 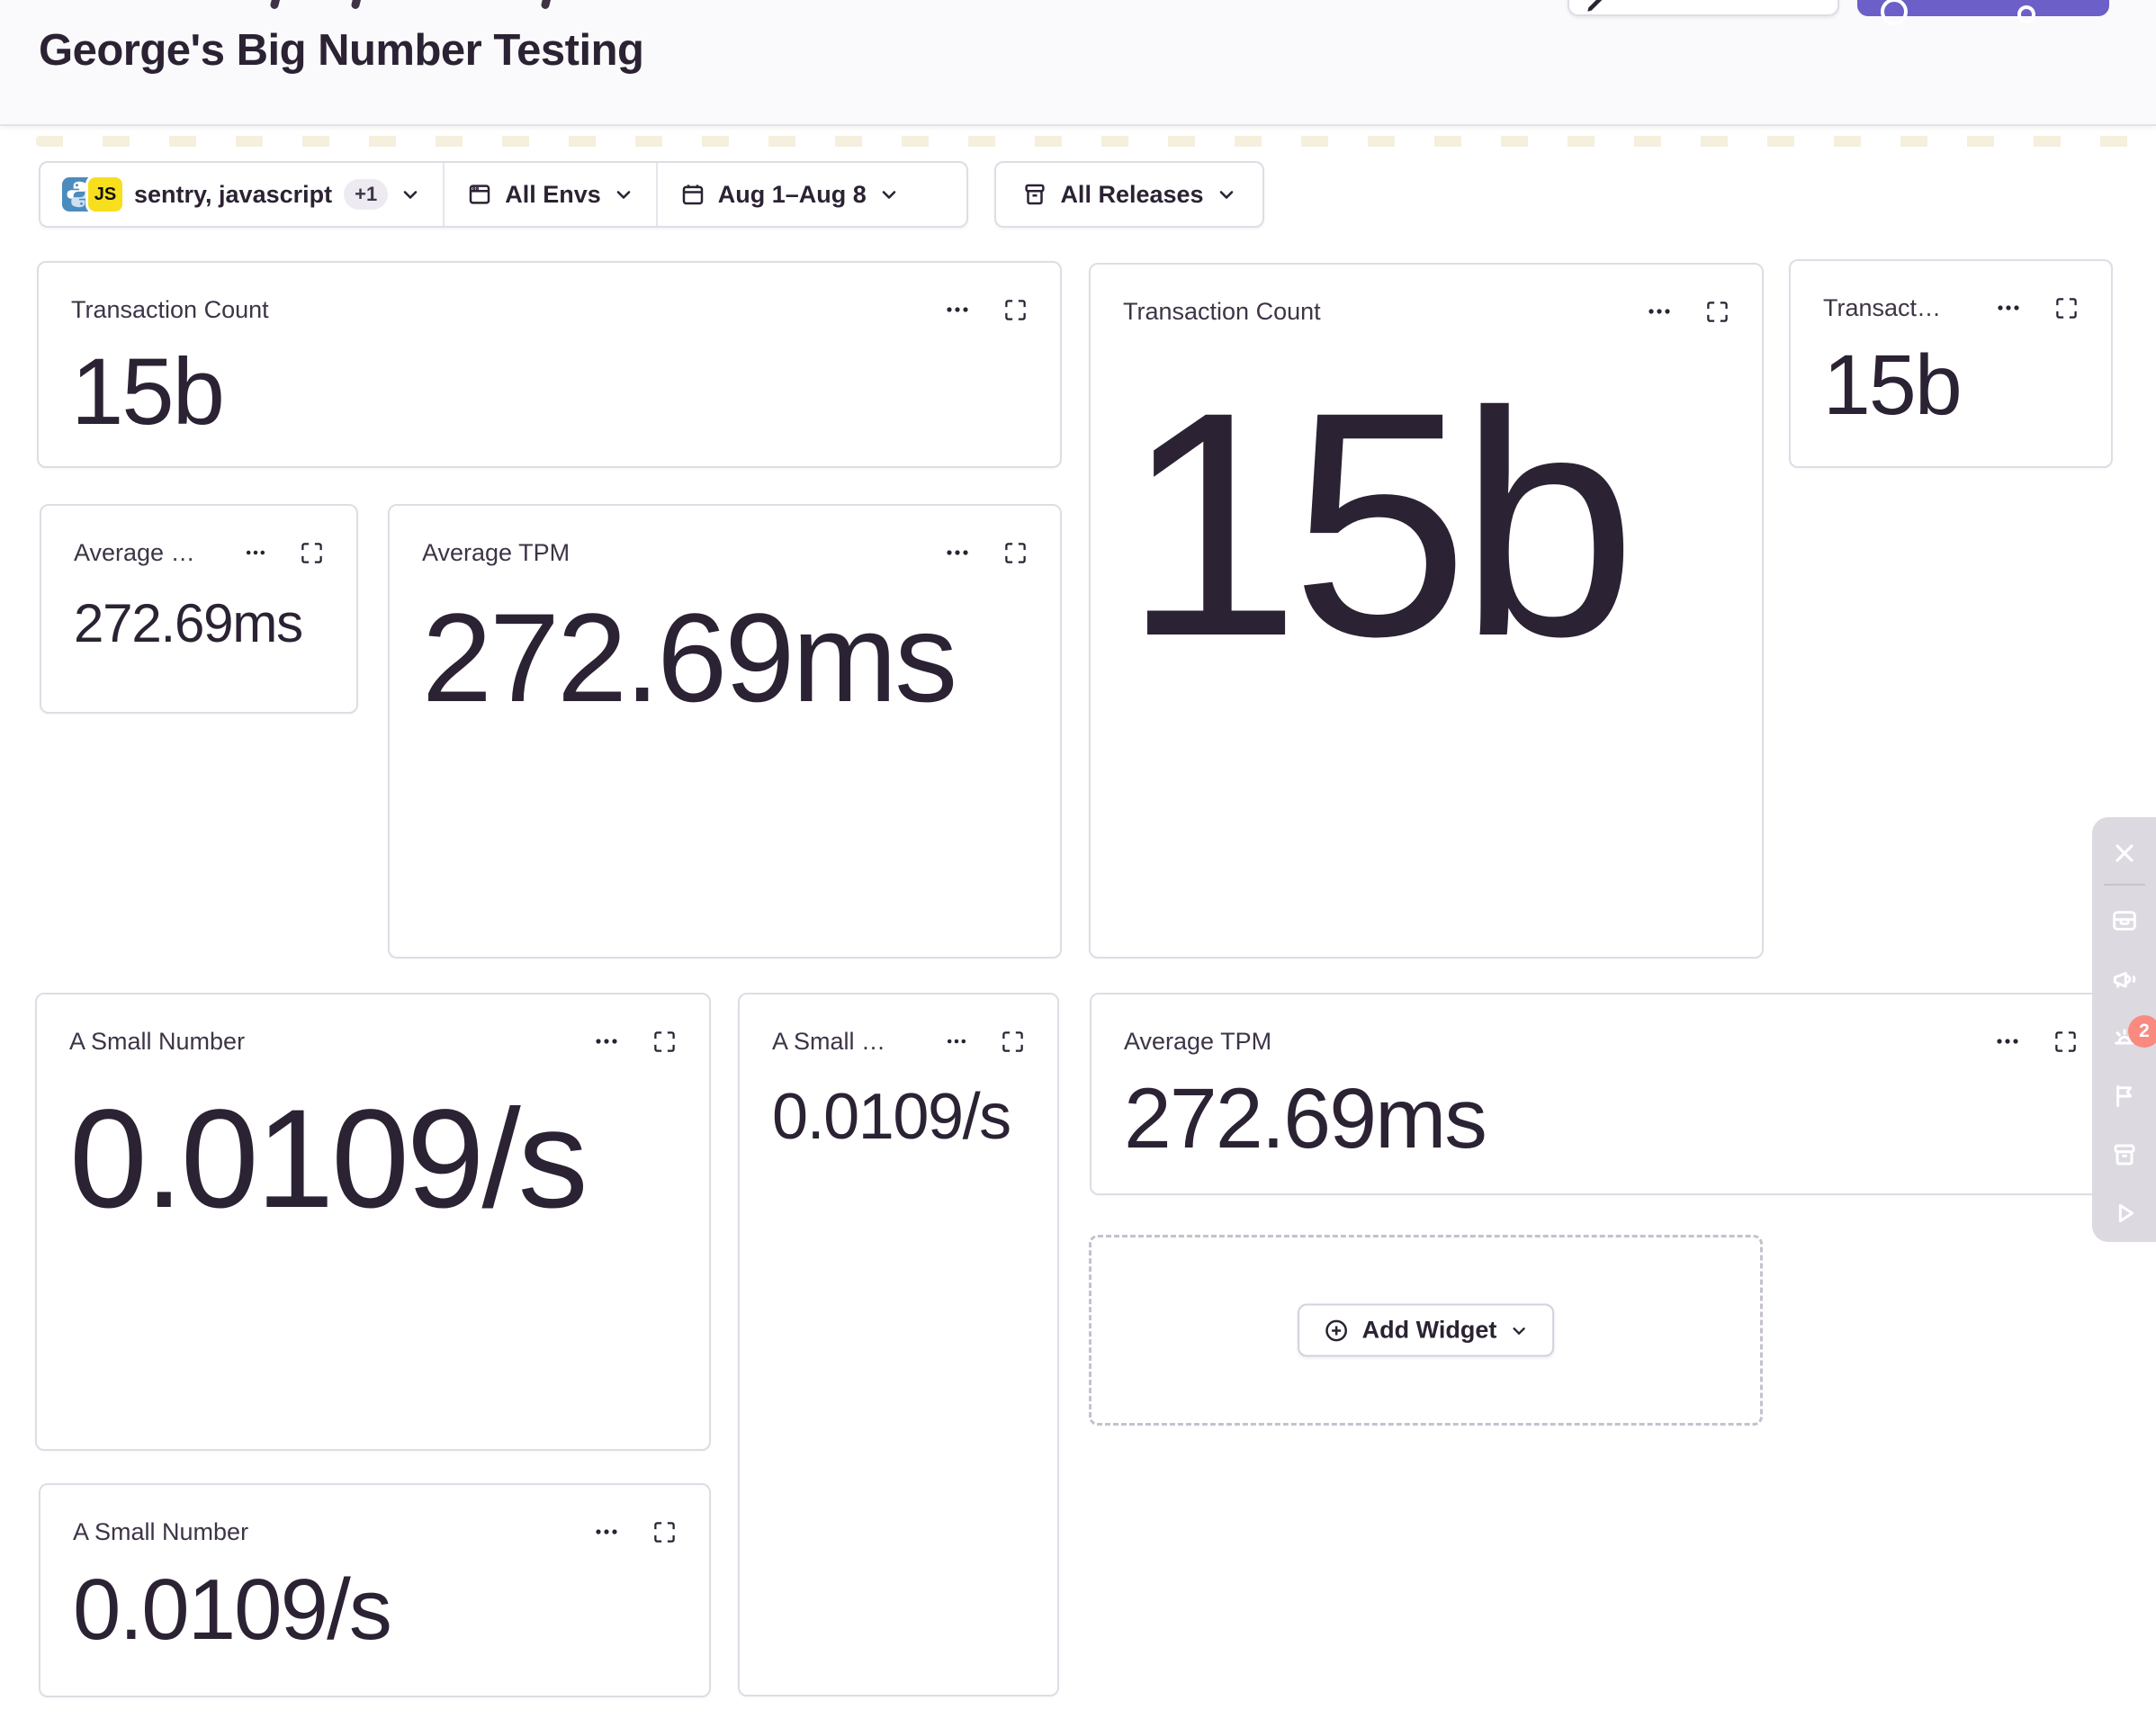 I want to click on add-widget-panel: Add Widget, so click(x=1426, y=1331).